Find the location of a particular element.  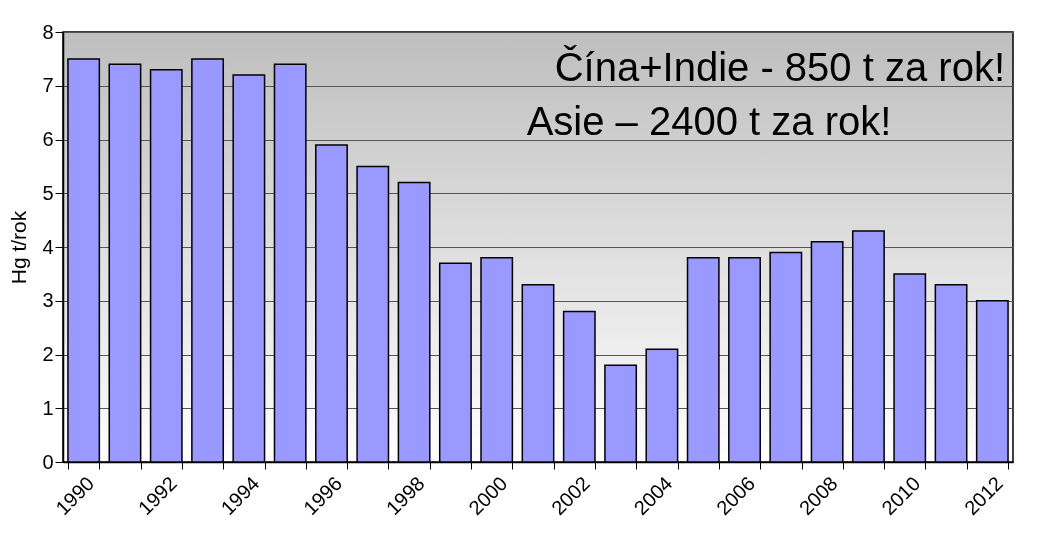

y-tick-label: 2 is located at coordinates (48, 354).